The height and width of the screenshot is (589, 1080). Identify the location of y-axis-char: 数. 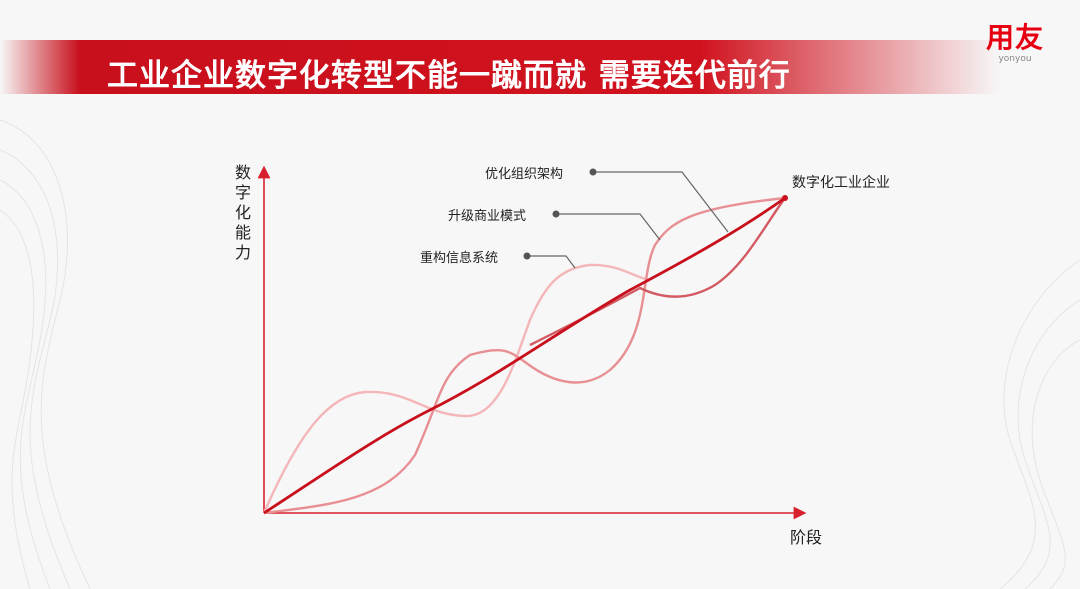
(242, 172).